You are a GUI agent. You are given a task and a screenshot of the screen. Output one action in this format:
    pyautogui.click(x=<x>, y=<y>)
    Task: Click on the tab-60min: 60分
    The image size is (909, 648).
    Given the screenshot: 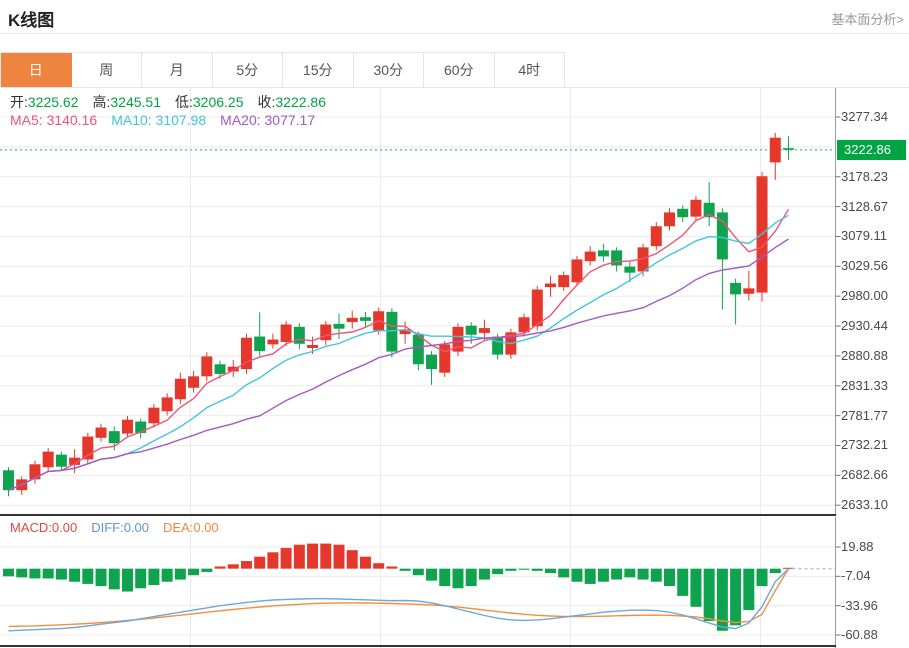 What is the action you would take?
    pyautogui.click(x=459, y=70)
    